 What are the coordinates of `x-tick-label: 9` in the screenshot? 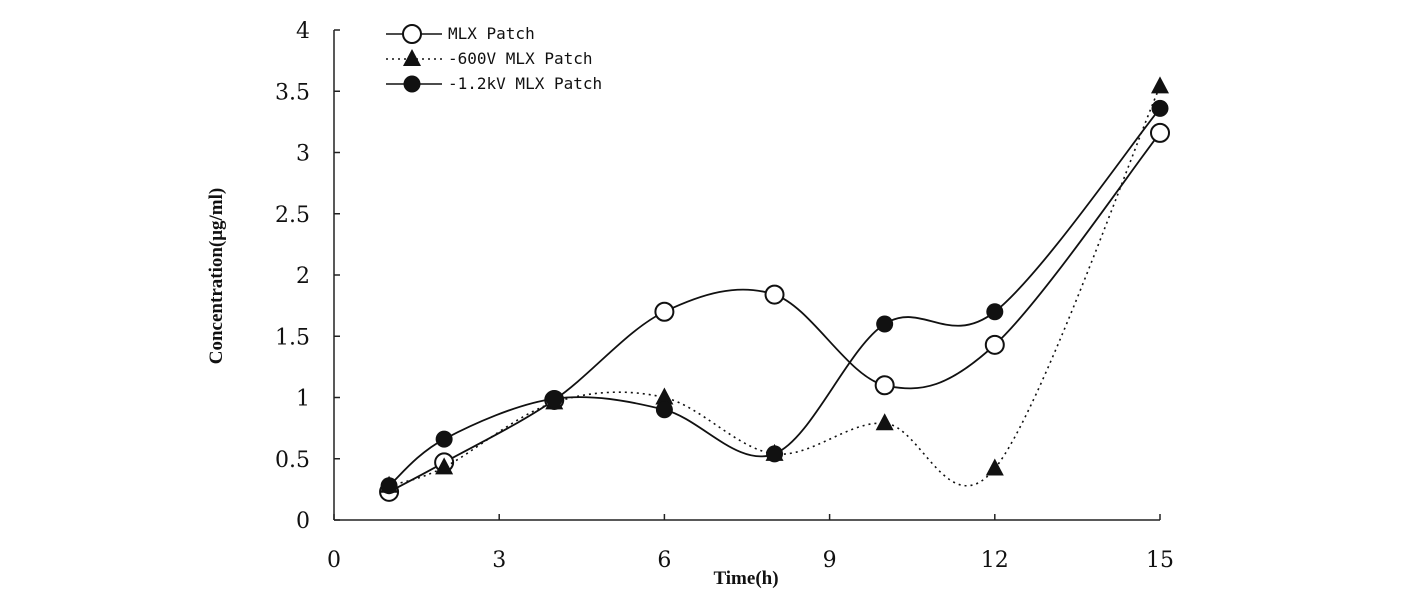 It's located at (830, 560).